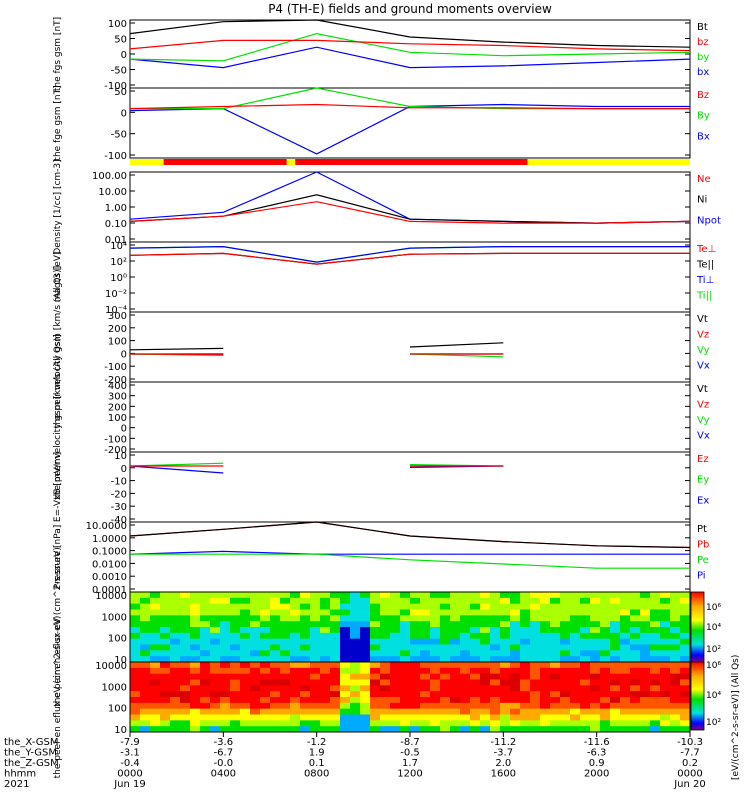 Image resolution: width=750 pixels, height=800 pixels. I want to click on colorbar-tick-1: 10⁶, so click(713, 608).